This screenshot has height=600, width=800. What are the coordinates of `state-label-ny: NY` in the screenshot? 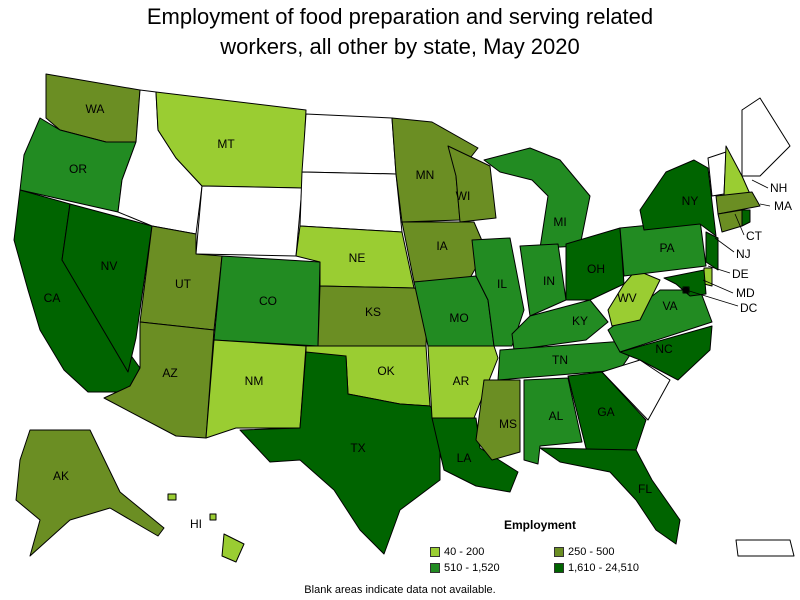 It's located at (690, 201).